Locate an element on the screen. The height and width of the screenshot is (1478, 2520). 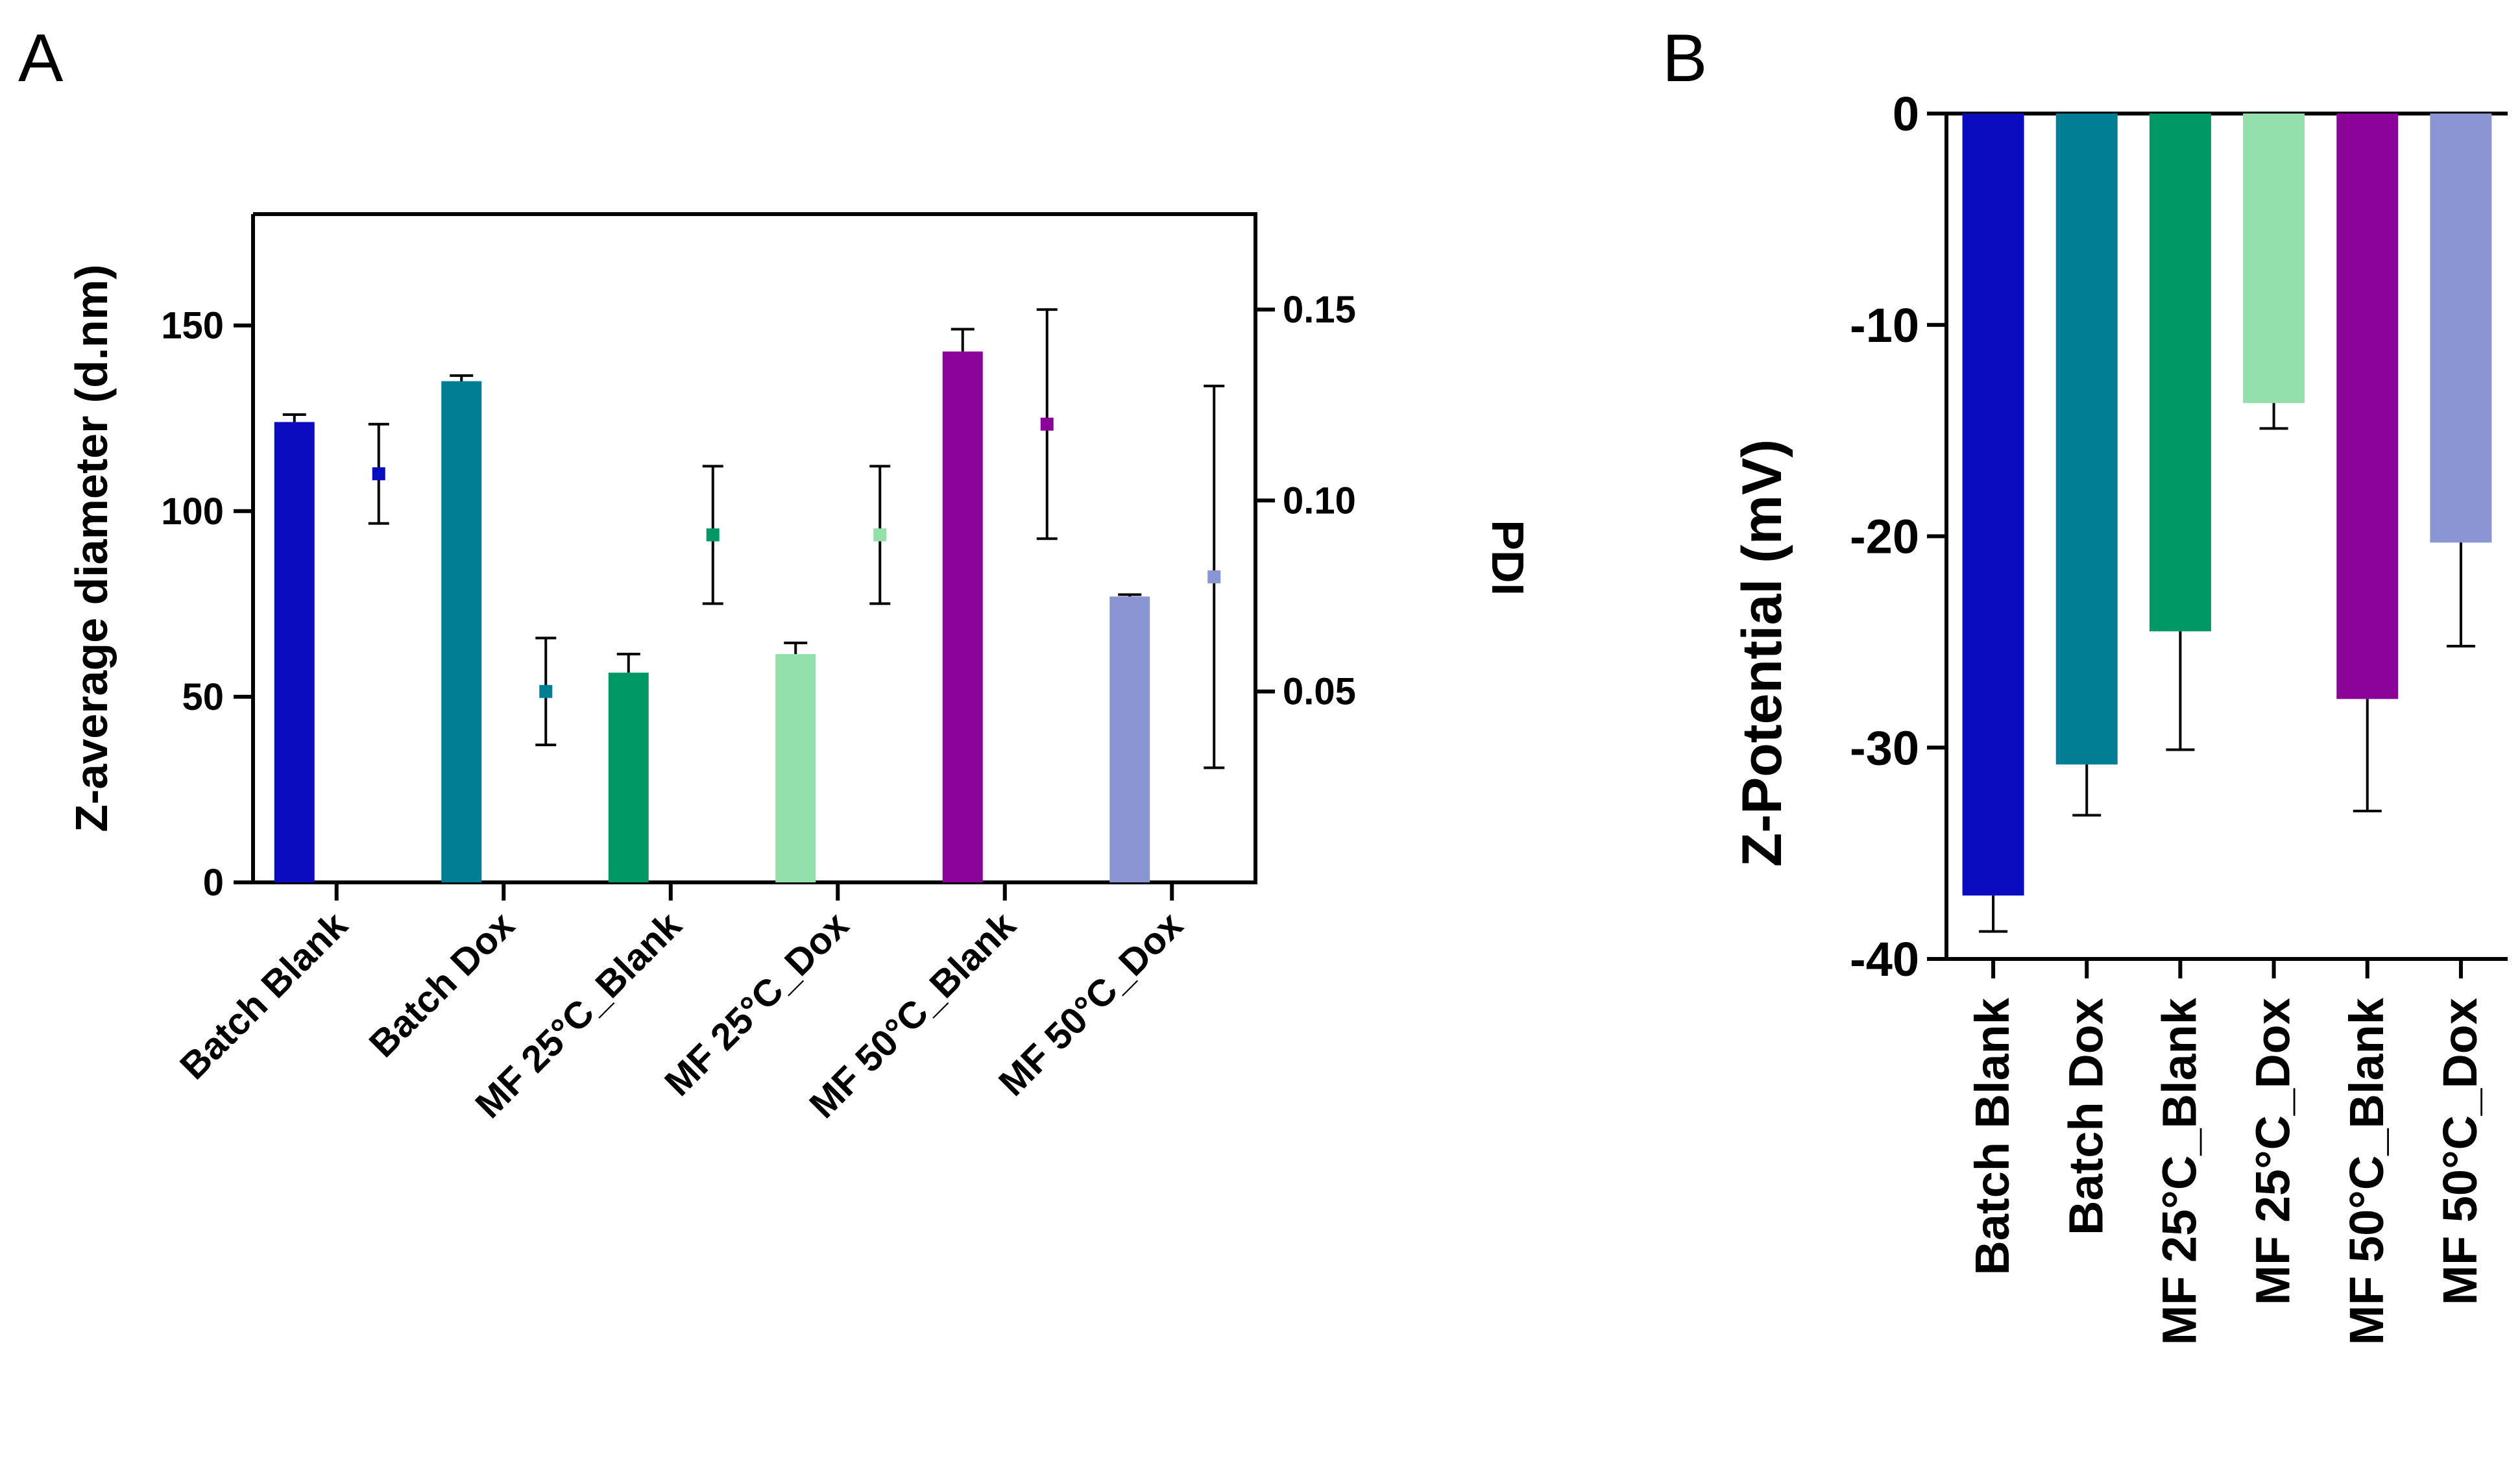
x-tick-label: MF 50°C_Dox is located at coordinates (2460, 1152).